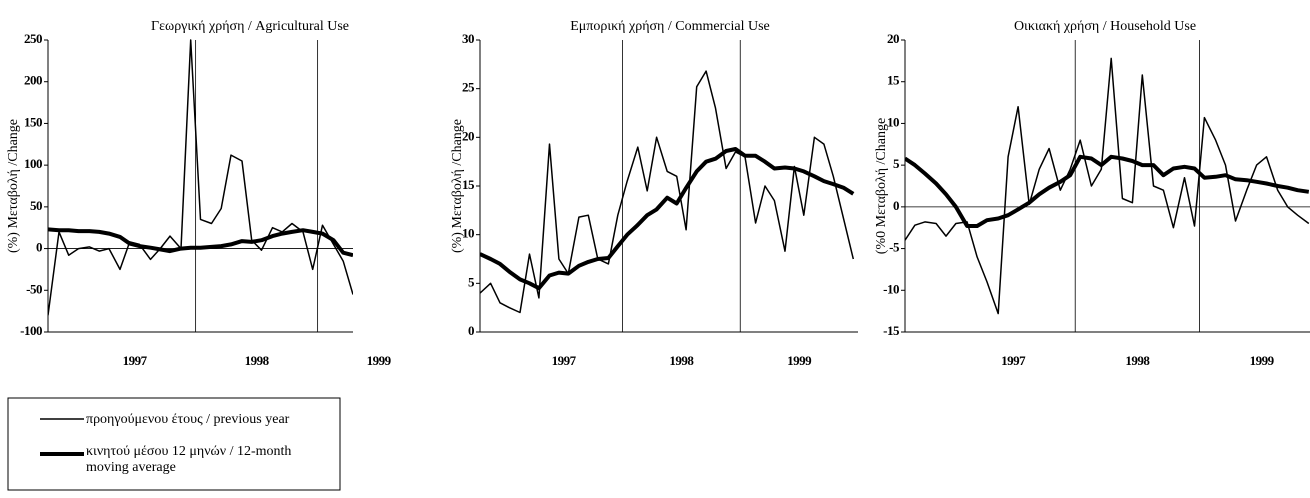 The image size is (1310, 498). What do you see at coordinates (1105, 26) in the screenshot?
I see `chart-title: Οικιακή χρήση / Household Use` at bounding box center [1105, 26].